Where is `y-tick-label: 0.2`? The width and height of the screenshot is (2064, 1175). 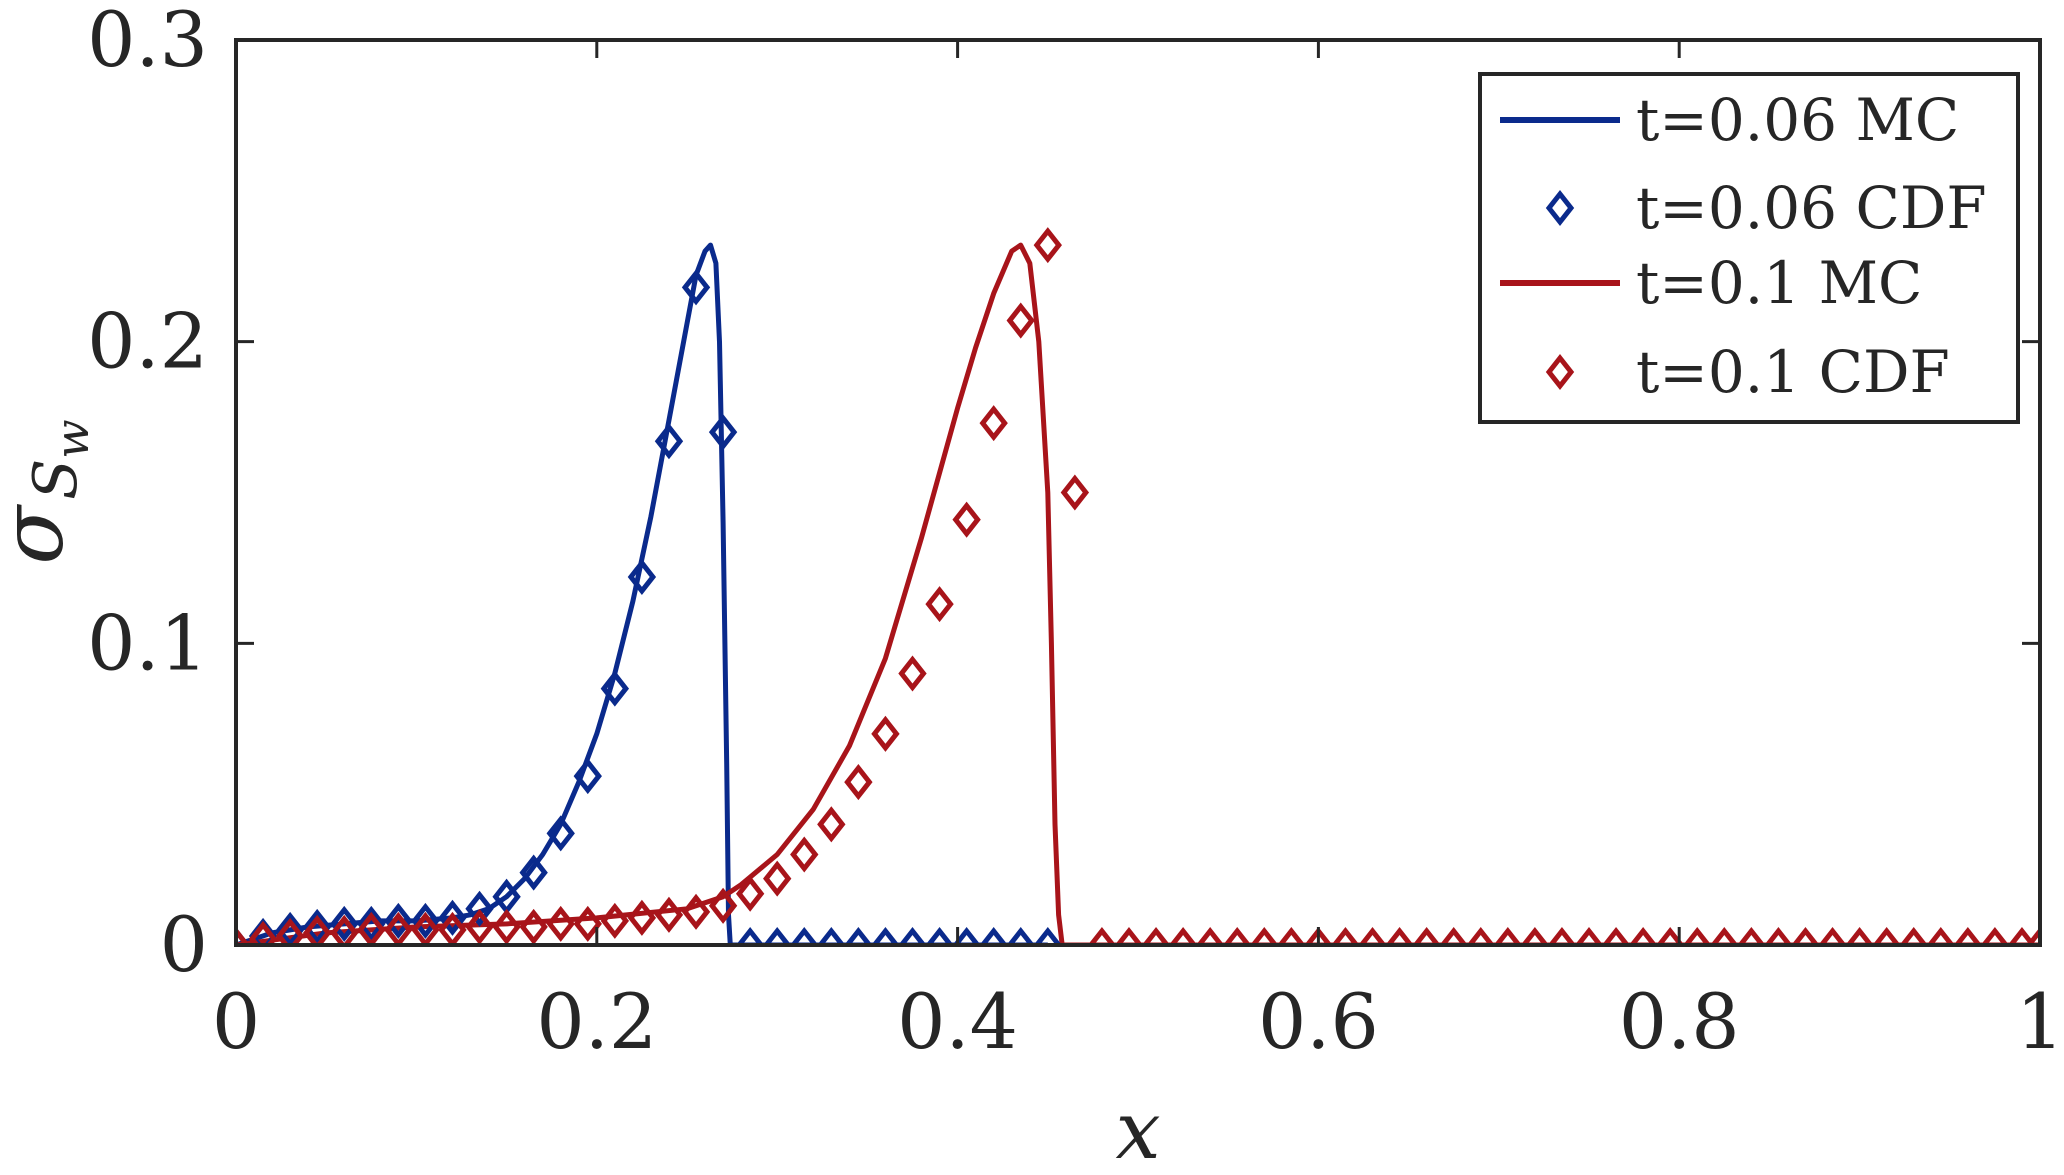
y-tick-label: 0.2 is located at coordinates (147, 341).